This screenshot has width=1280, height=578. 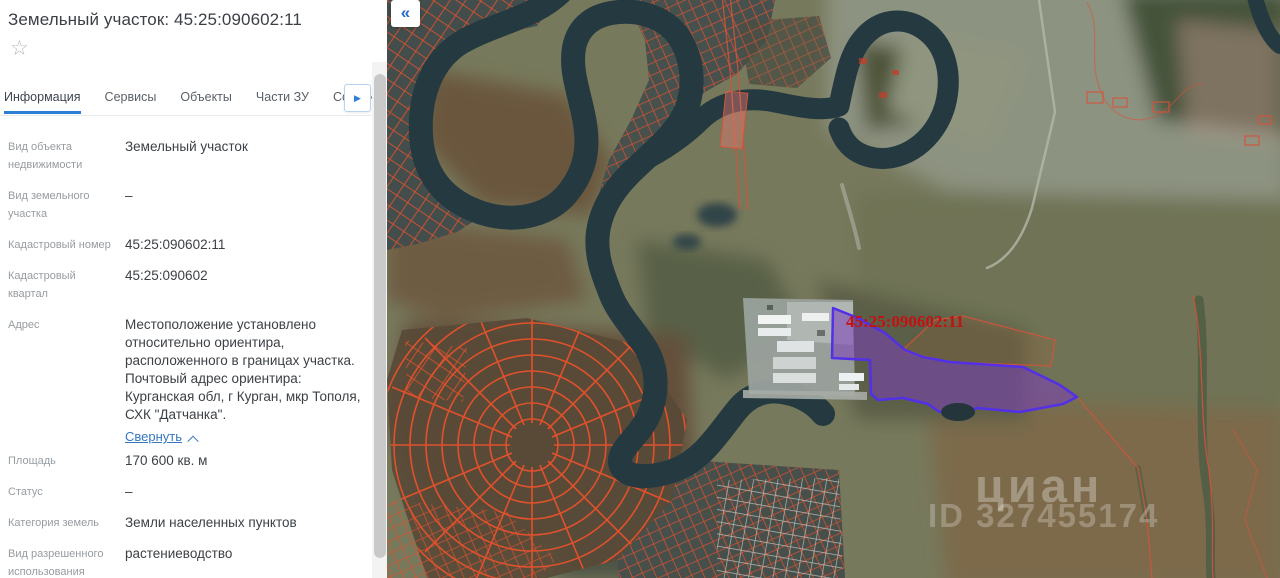 What do you see at coordinates (108, 460) in the screenshot?
I see `field-row: Площадь 170 600 кв. м` at bounding box center [108, 460].